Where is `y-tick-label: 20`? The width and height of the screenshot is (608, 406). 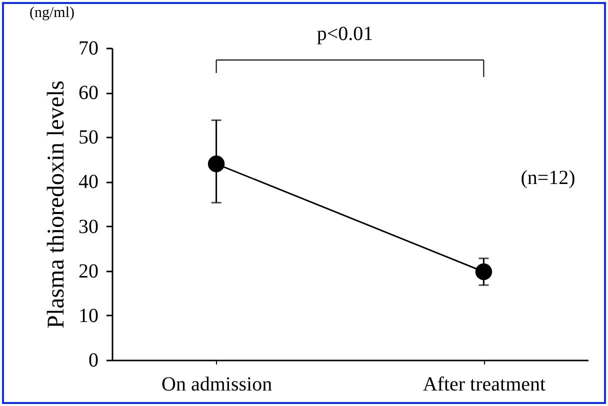
y-tick-label: 20 is located at coordinates (88, 271).